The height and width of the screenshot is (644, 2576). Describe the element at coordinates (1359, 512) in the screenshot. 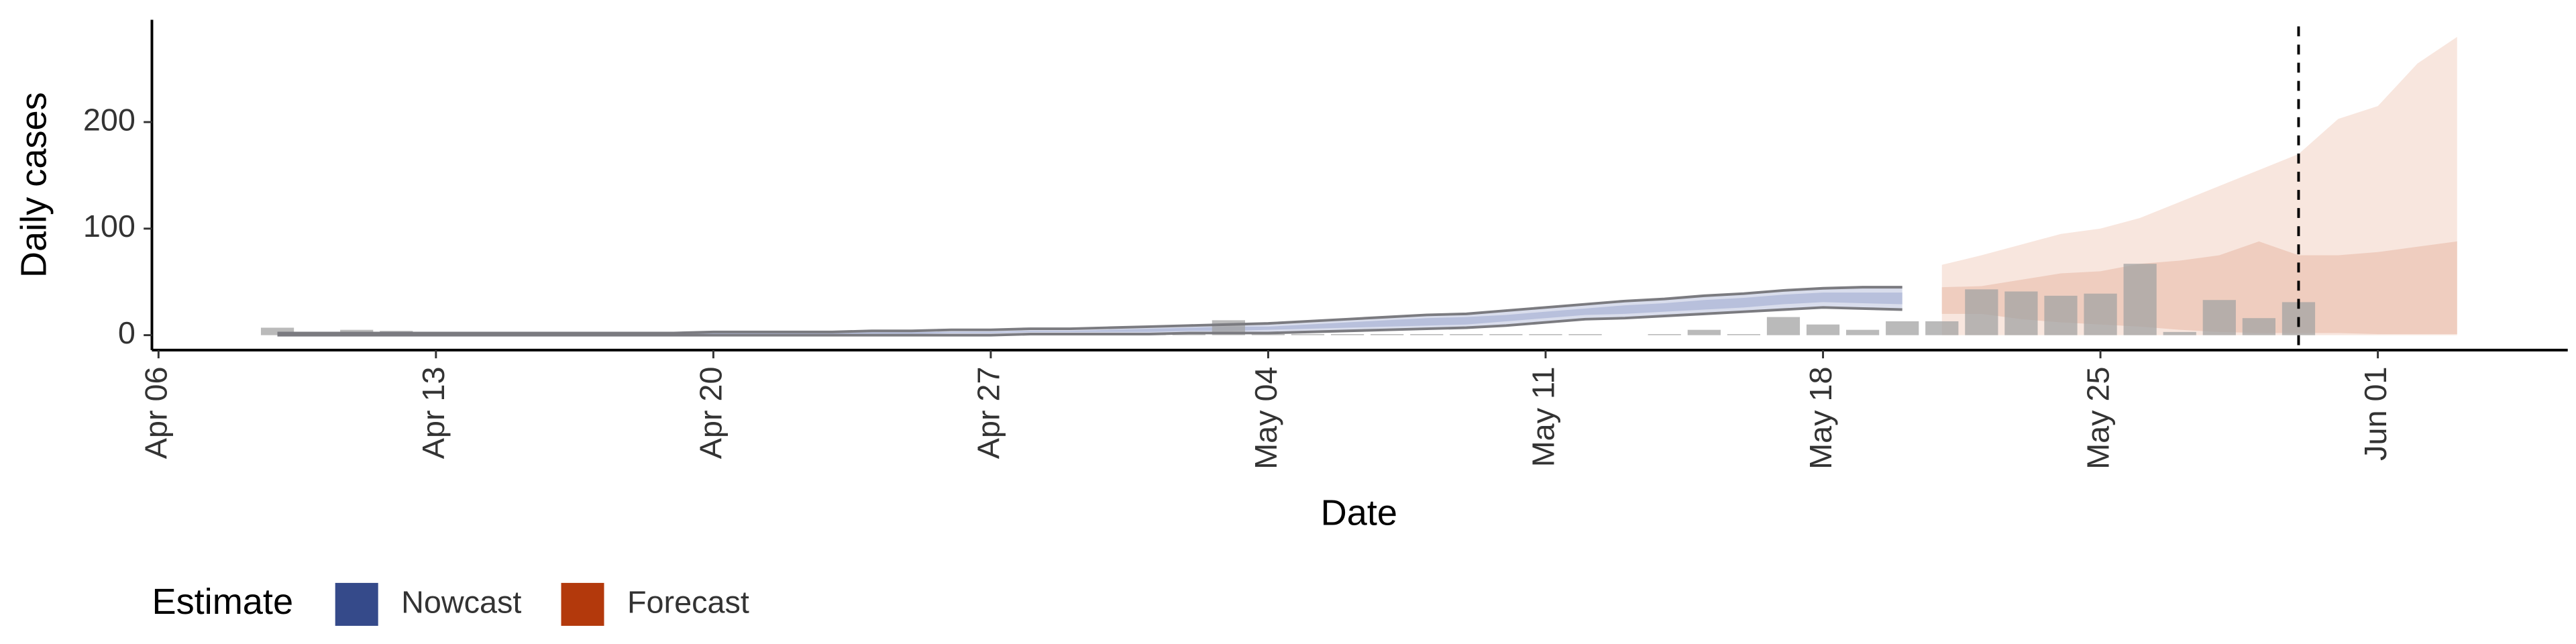

I see `x-axis-label: Date` at that location.